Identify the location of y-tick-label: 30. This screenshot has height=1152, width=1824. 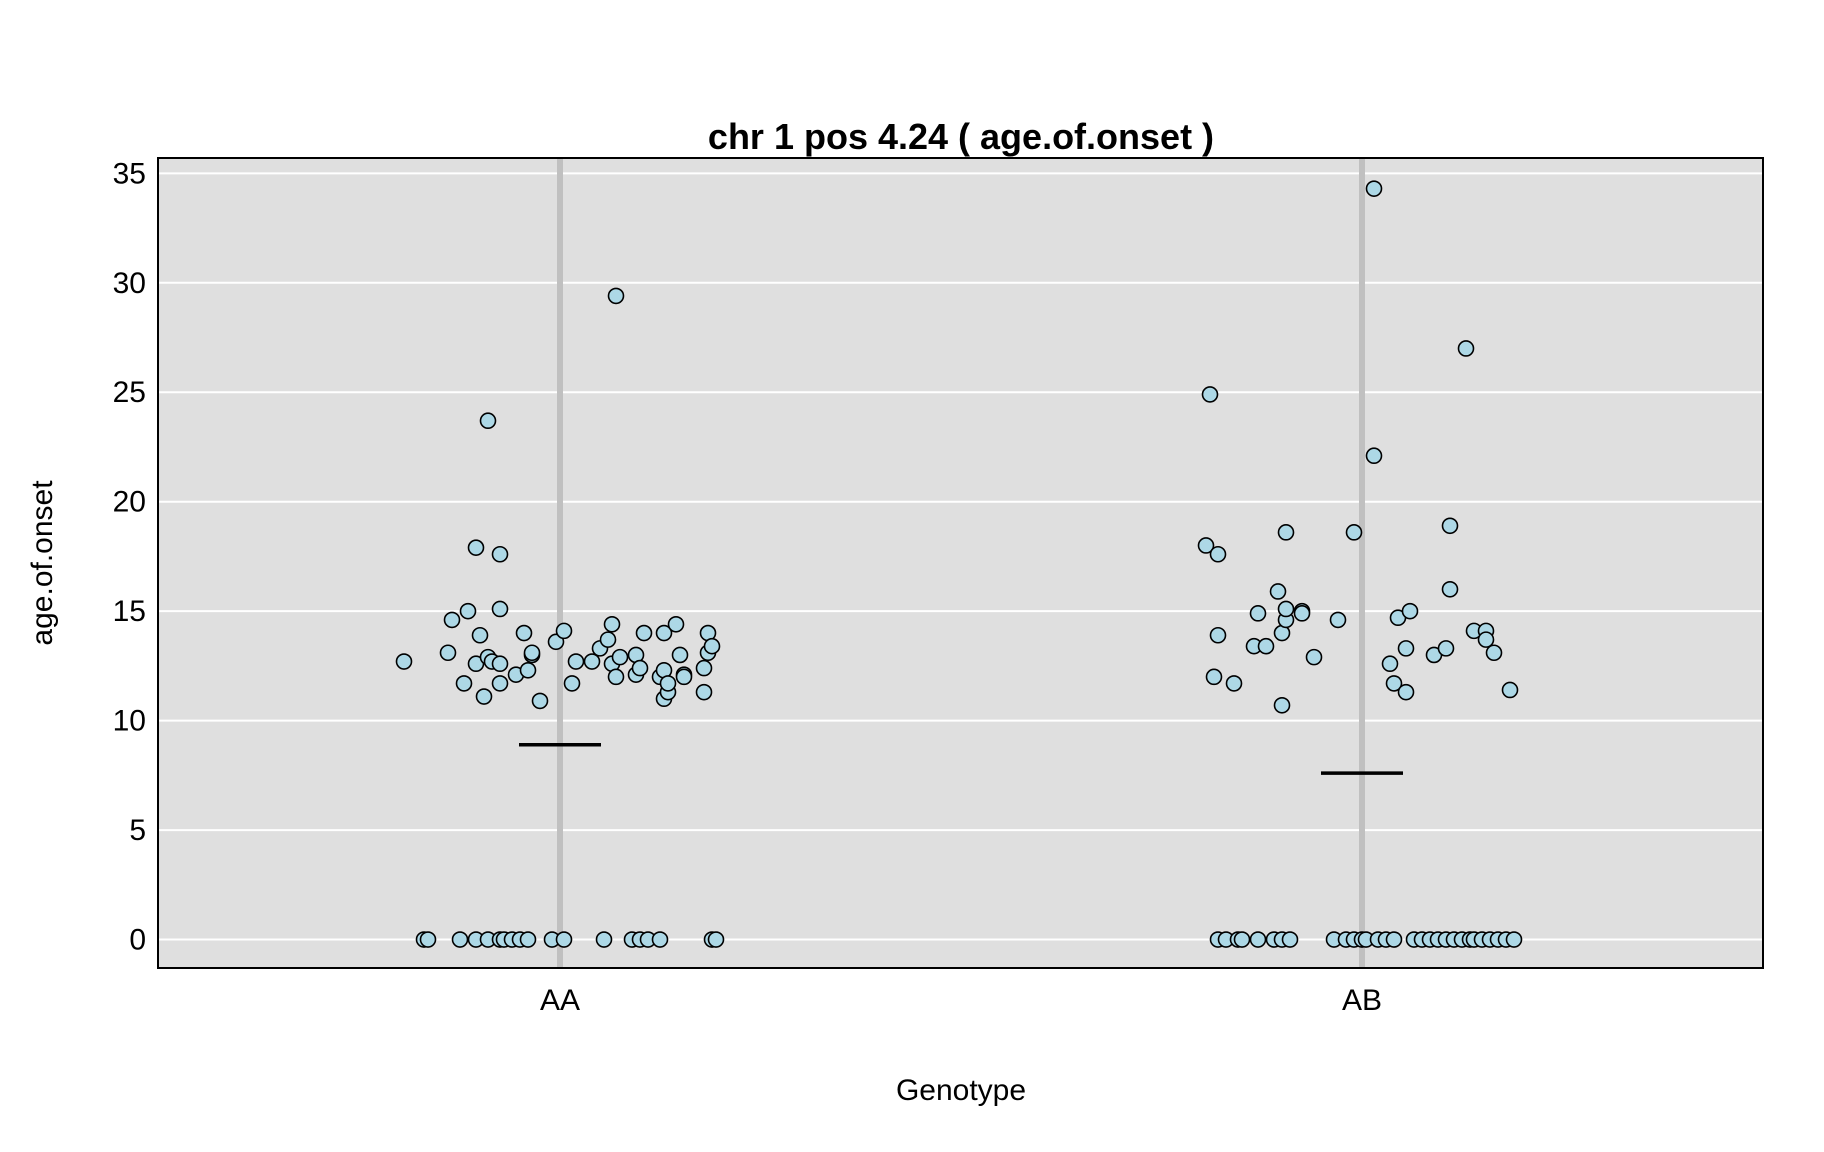
(129, 283).